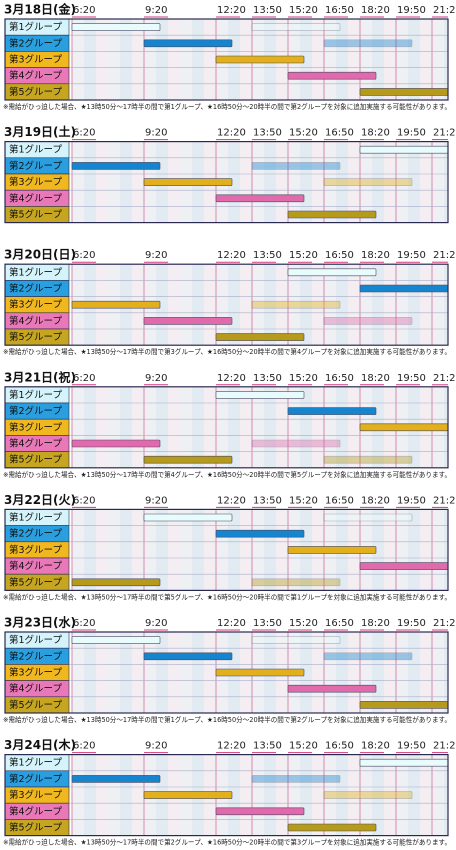 The image size is (456, 850). Describe the element at coordinates (40, 500) in the screenshot. I see `date: 3月22日(火)` at that location.